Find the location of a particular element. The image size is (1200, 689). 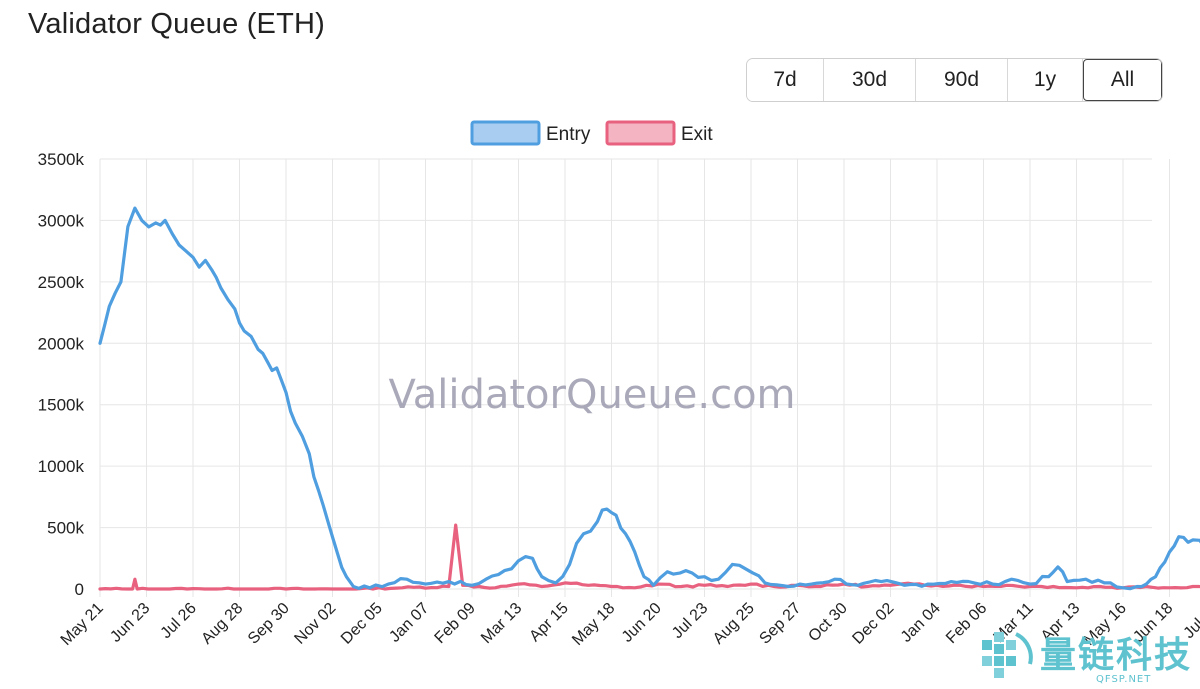

y-tick-label: 2000k is located at coordinates (61, 343).